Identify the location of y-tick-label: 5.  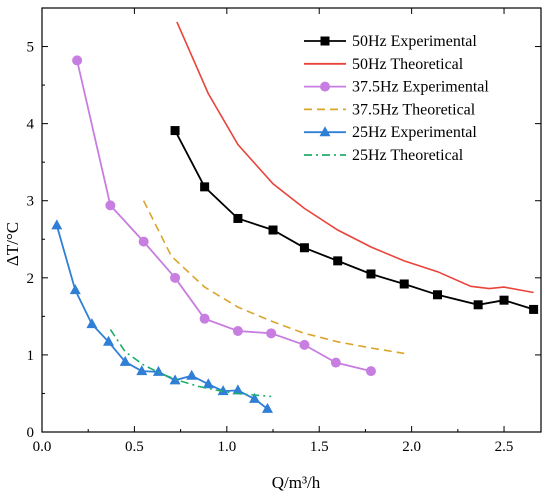
(31, 48).